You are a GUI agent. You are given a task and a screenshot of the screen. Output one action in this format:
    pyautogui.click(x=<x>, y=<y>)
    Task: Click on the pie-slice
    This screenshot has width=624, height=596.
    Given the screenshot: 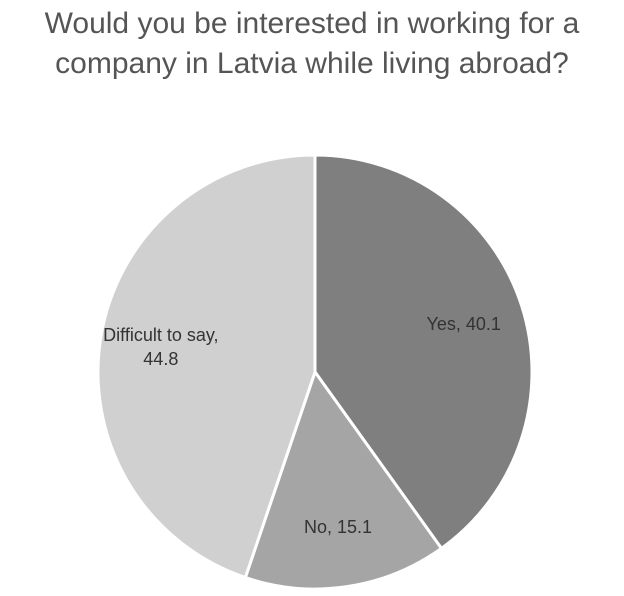 What is the action you would take?
    pyautogui.click(x=343, y=479)
    